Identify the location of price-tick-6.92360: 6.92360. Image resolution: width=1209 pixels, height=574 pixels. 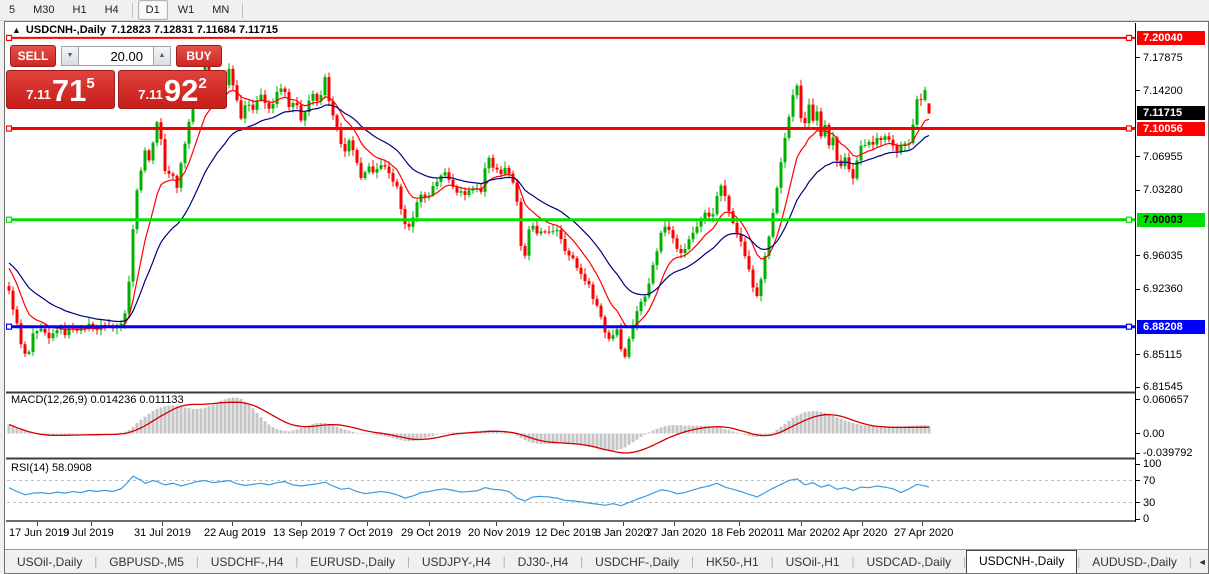
(1163, 289).